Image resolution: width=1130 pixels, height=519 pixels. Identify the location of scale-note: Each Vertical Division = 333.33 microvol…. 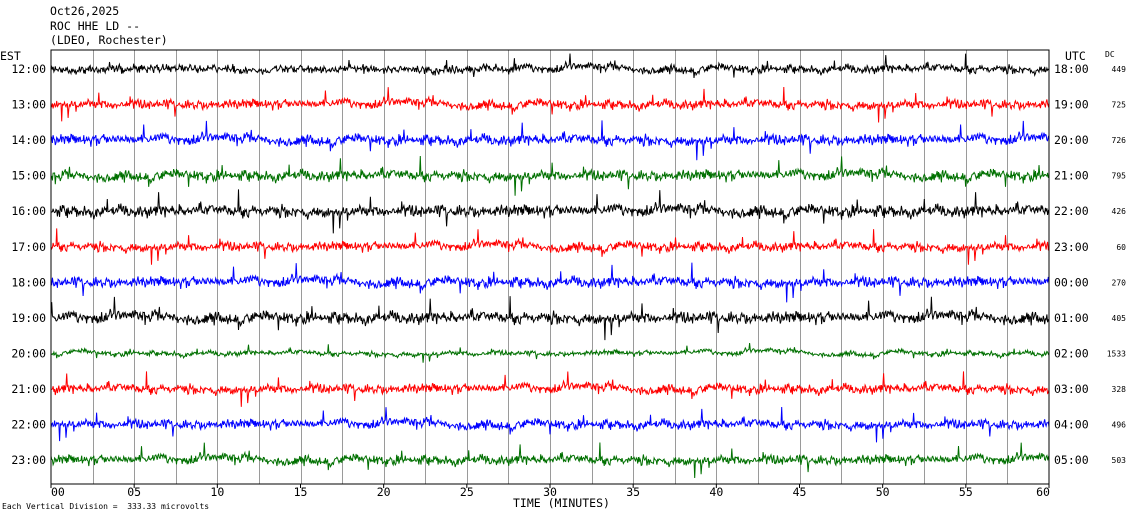
(106, 506).